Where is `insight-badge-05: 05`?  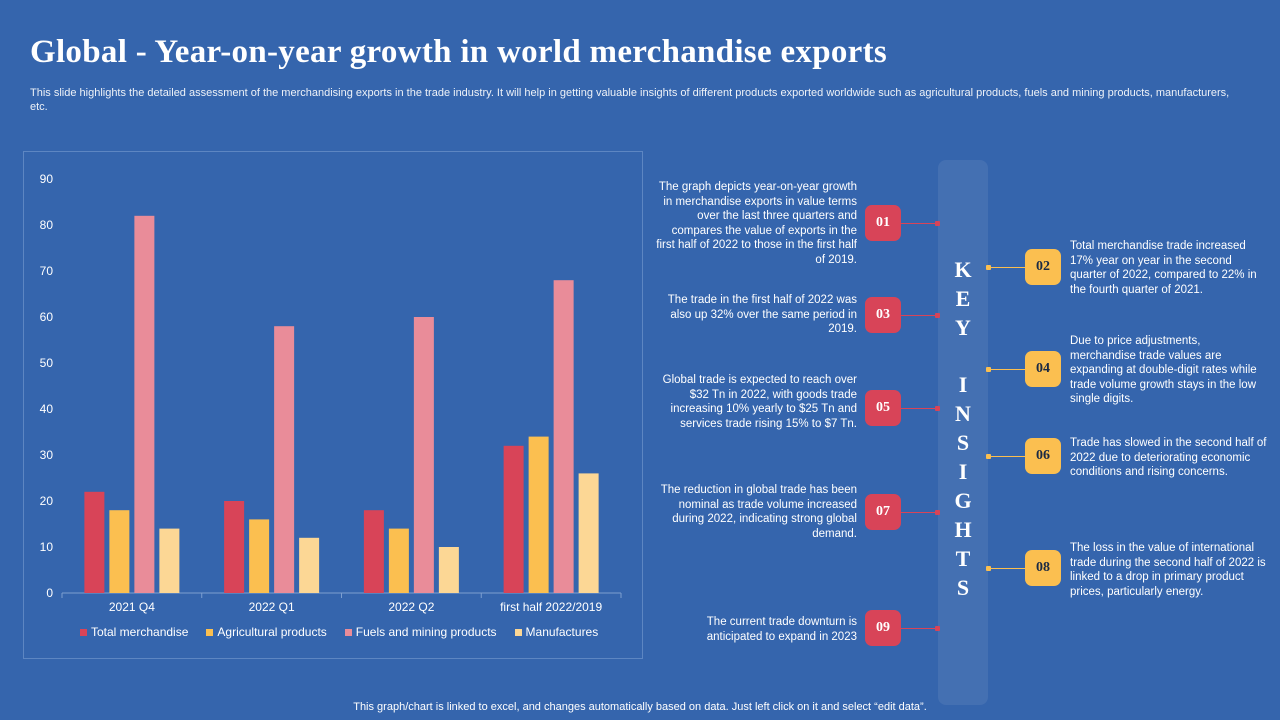 insight-badge-05: 05 is located at coordinates (883, 408).